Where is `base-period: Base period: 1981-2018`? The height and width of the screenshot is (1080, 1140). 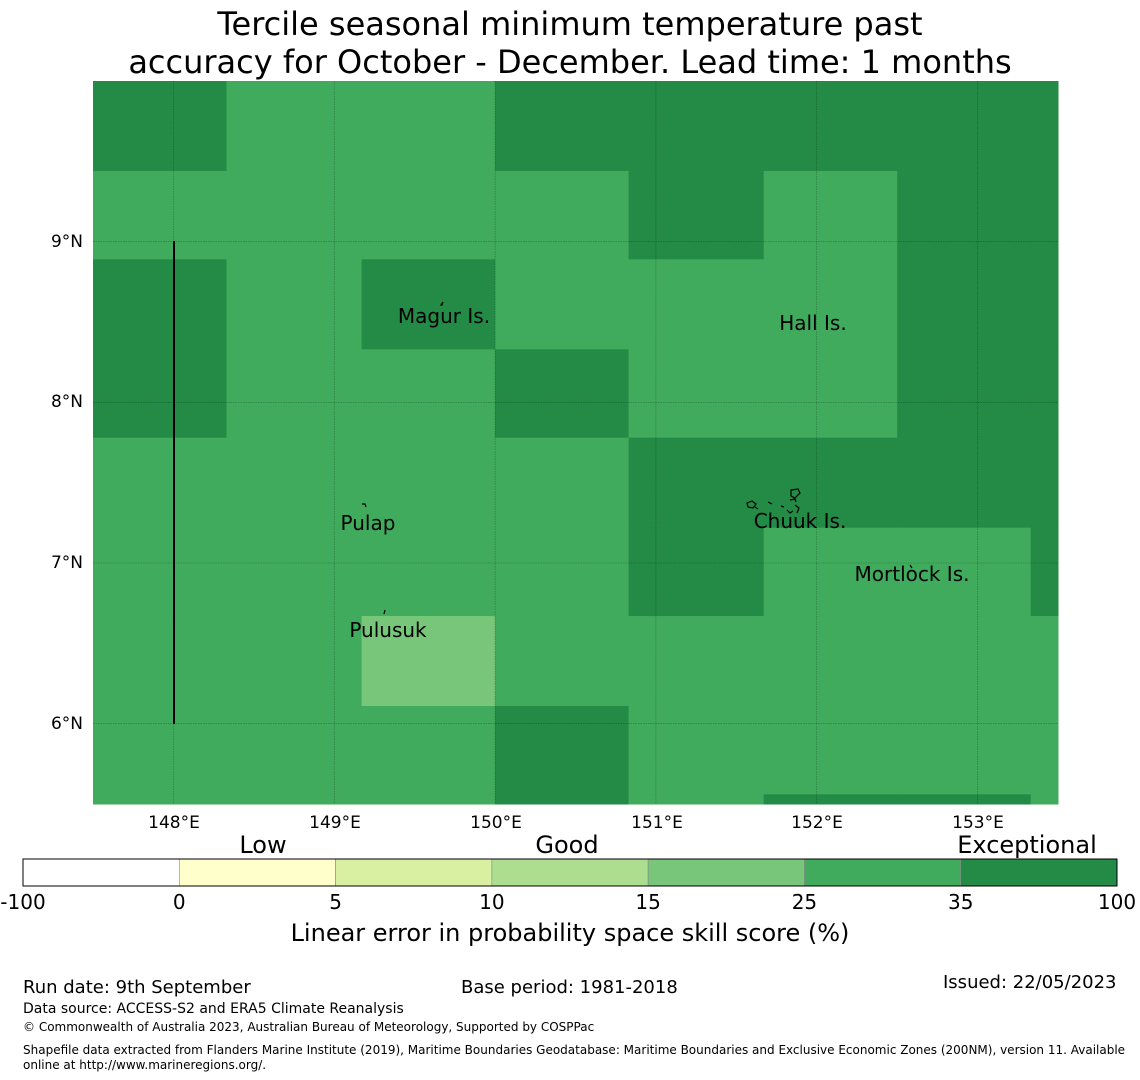
base-period: Base period: 1981-2018 is located at coordinates (569, 987).